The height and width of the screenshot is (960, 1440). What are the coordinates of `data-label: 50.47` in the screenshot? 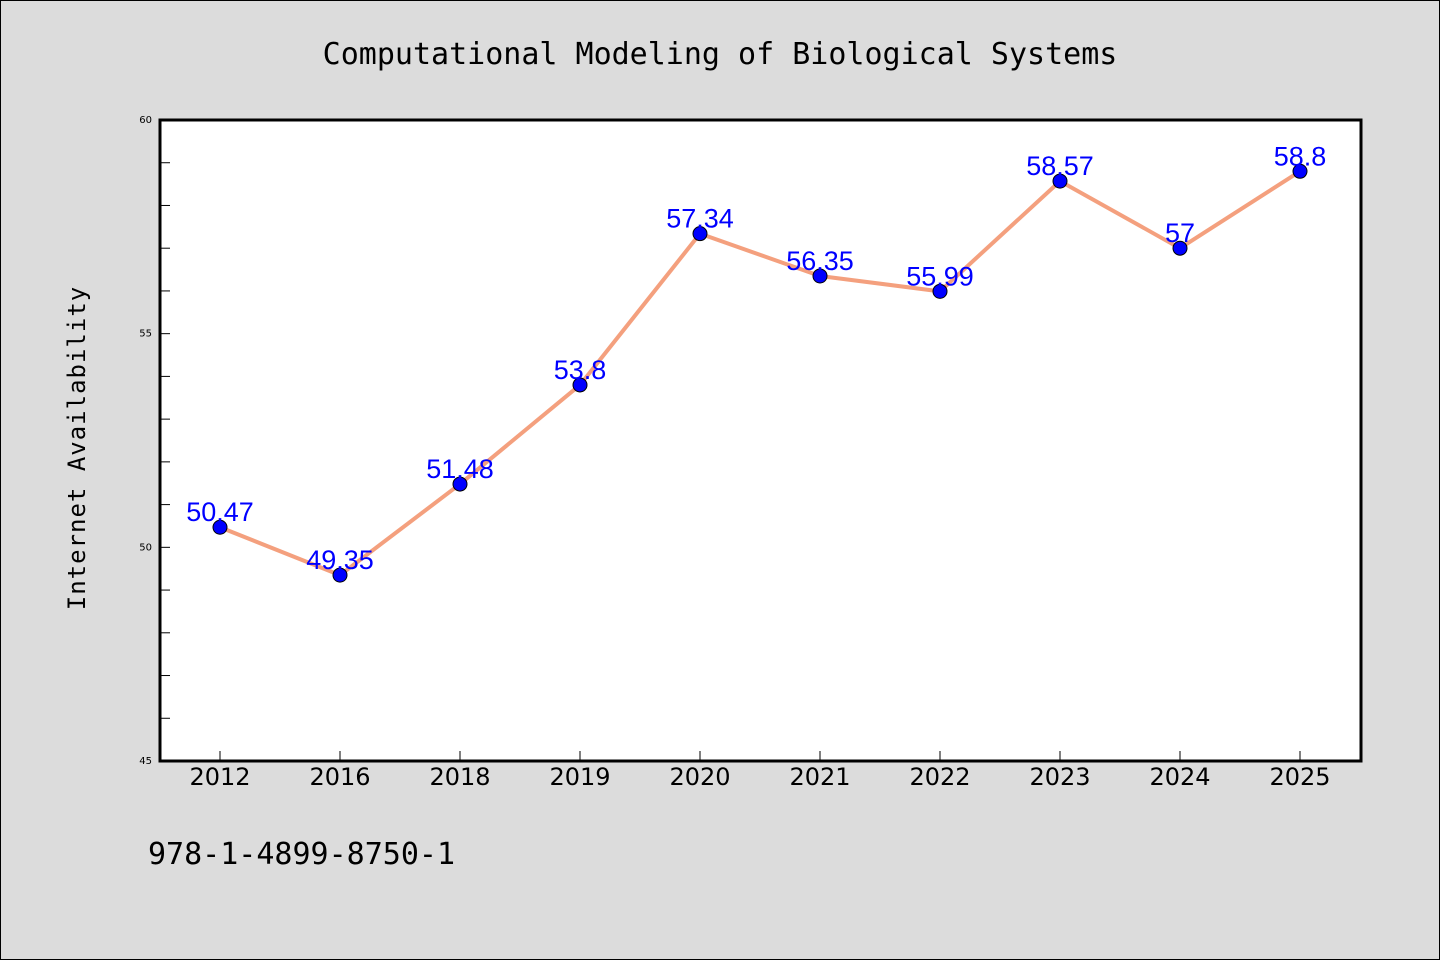 It's located at (220, 512).